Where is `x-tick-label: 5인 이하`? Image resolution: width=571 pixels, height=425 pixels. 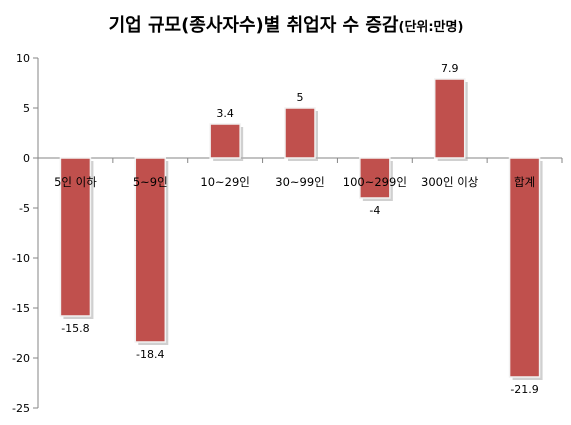
x-tick-label: 5인 이하 is located at coordinates (75, 182).